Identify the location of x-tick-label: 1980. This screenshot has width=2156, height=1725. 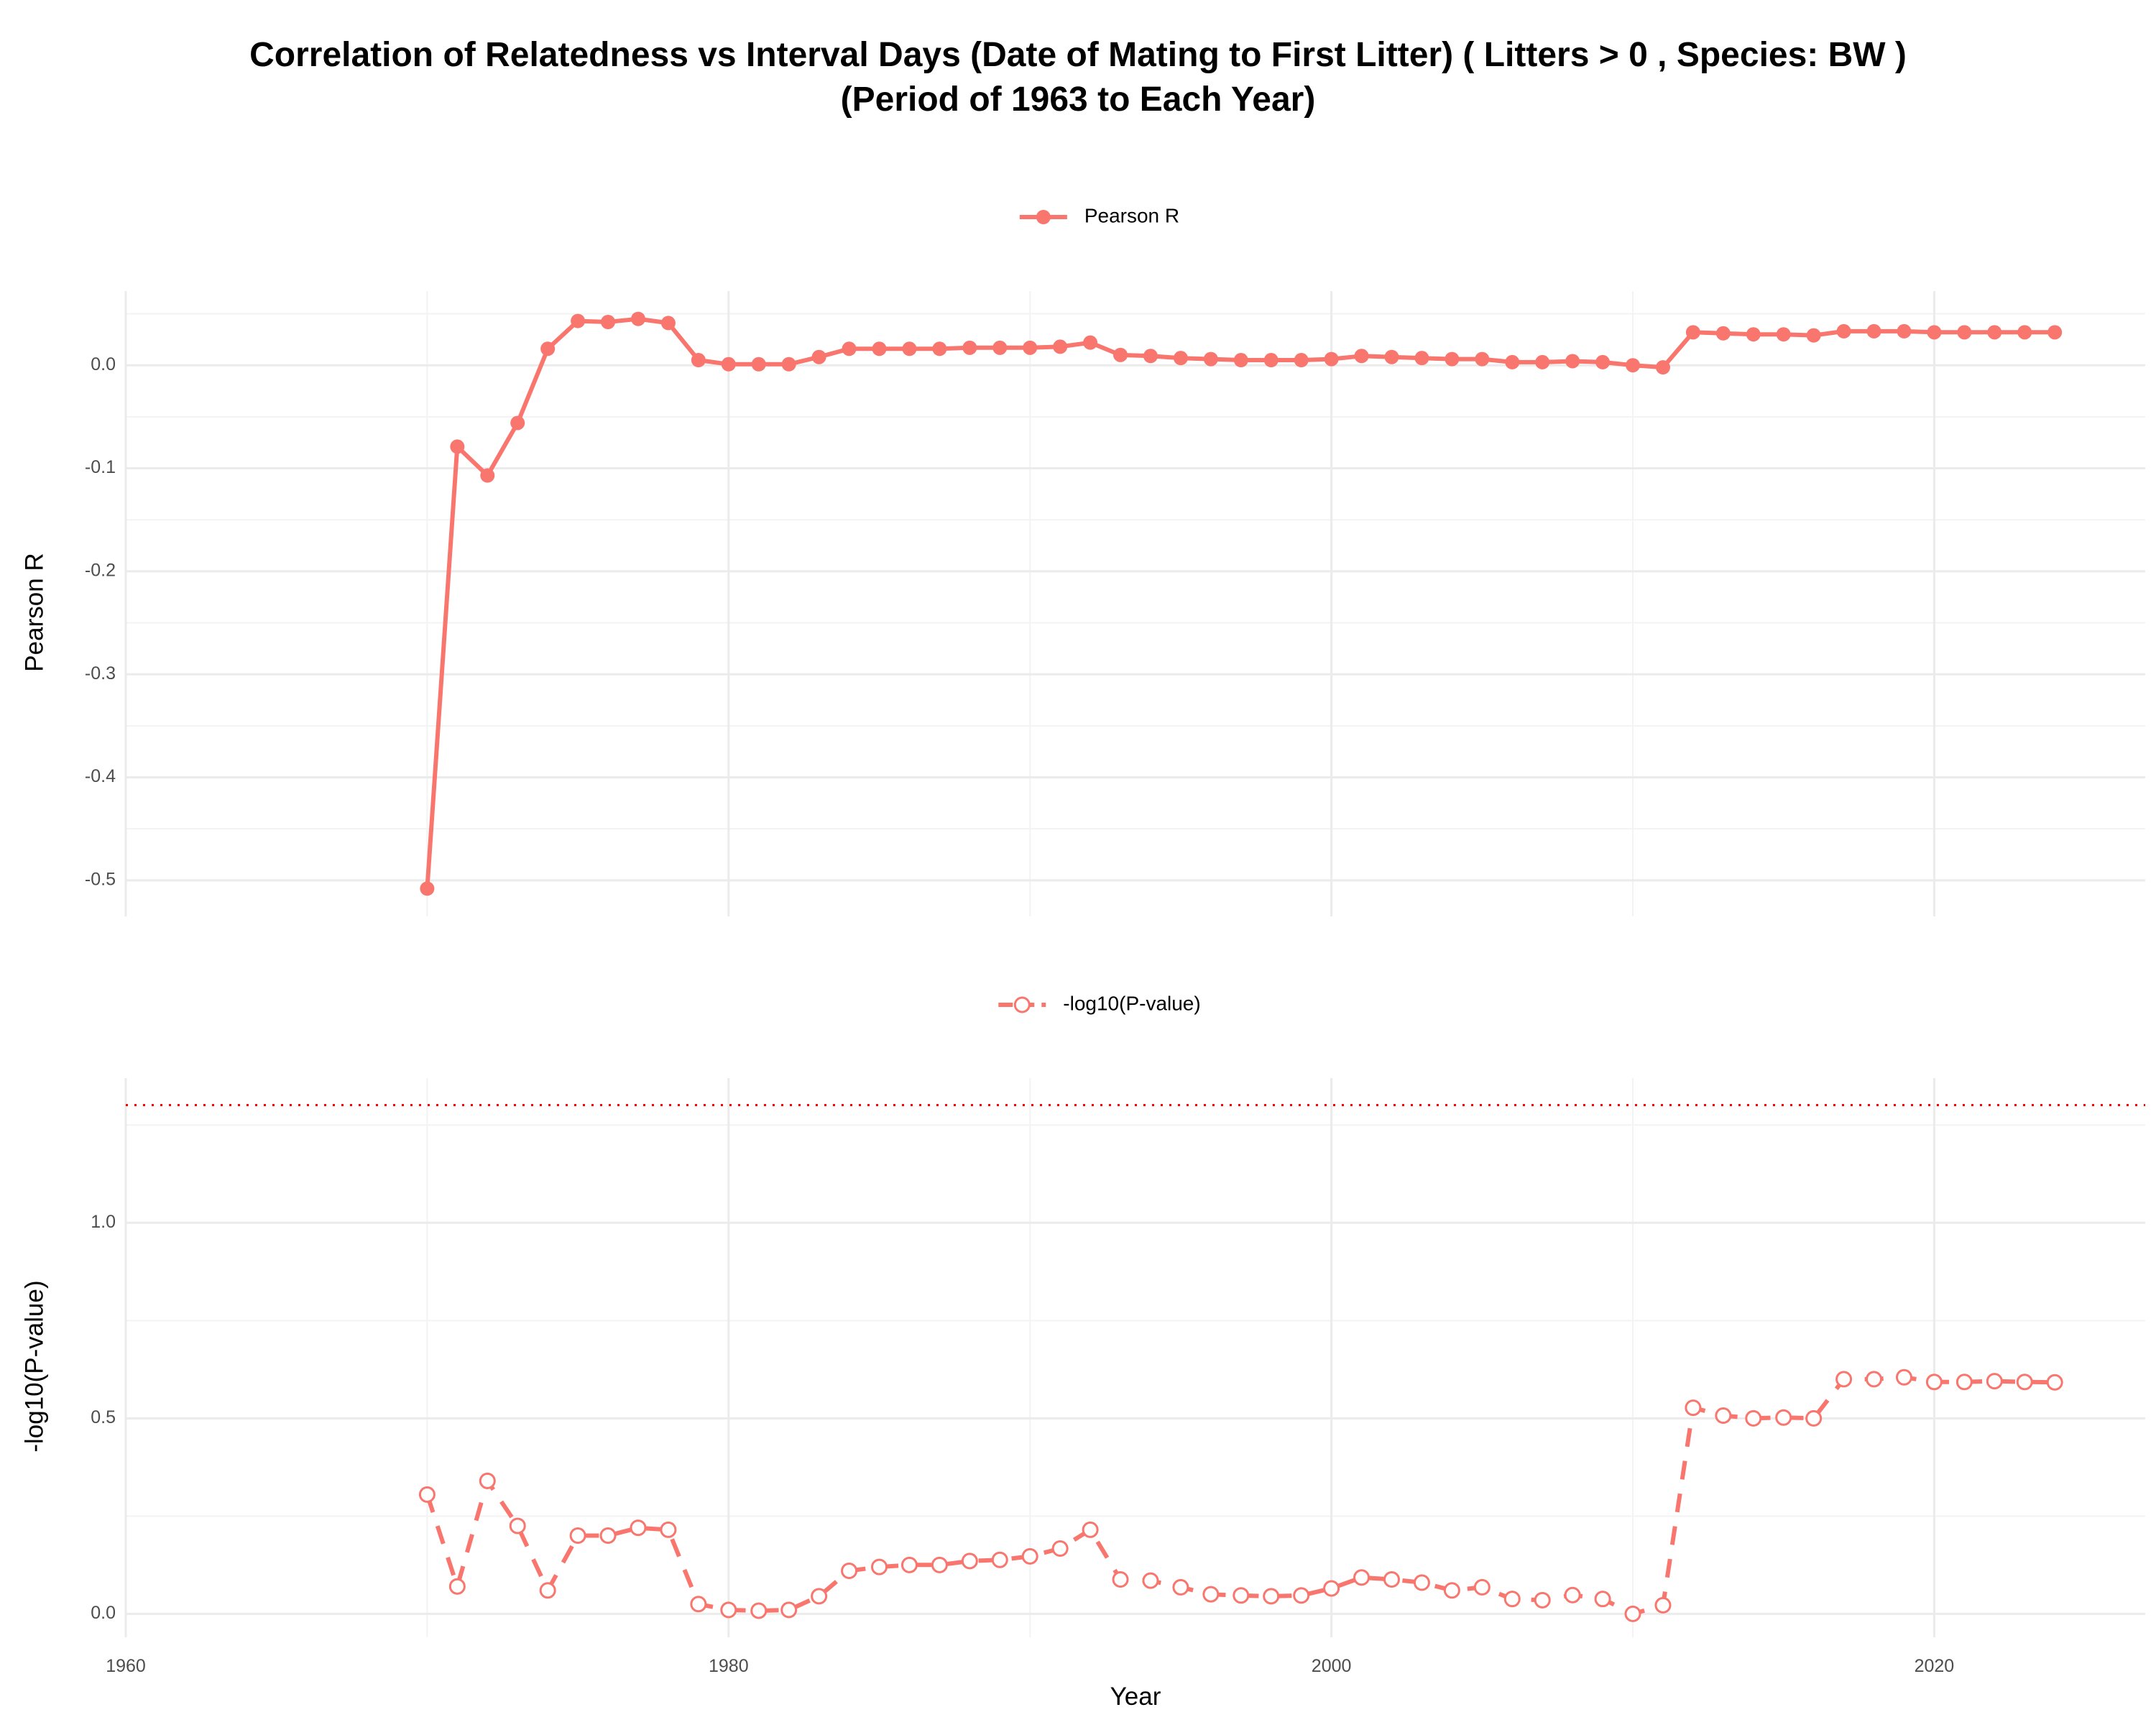
(729, 1666).